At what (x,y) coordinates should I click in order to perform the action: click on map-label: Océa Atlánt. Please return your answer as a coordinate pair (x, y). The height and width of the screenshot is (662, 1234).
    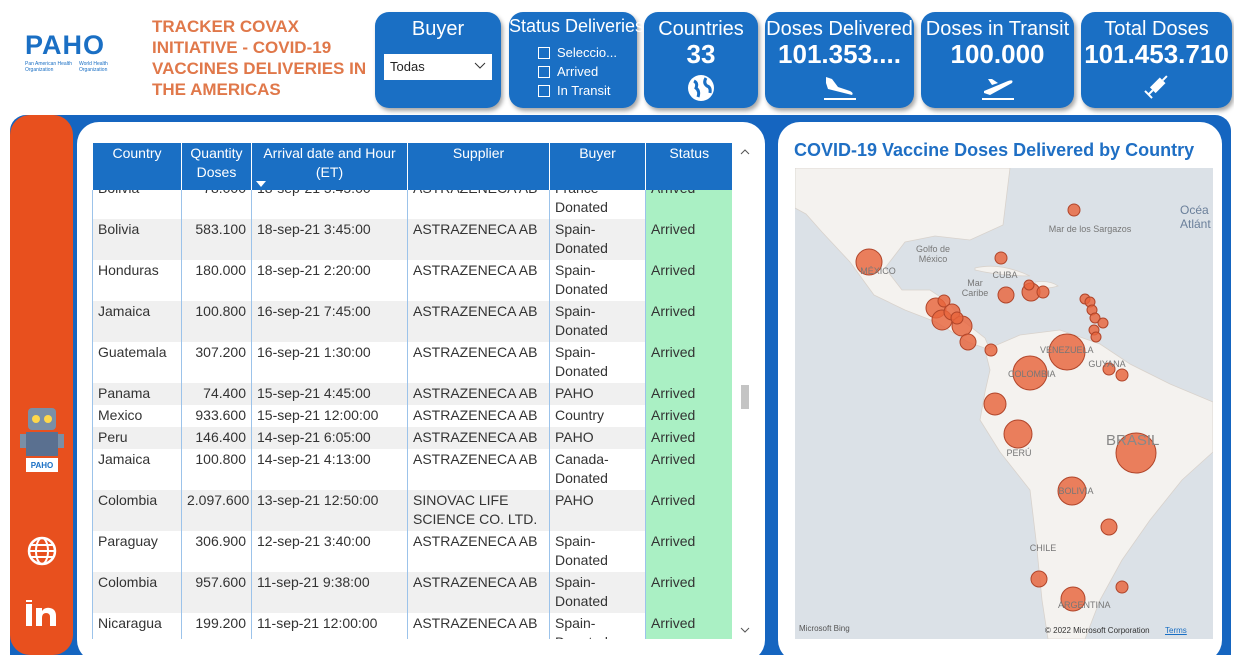
    Looking at the image, I should click on (1195, 217).